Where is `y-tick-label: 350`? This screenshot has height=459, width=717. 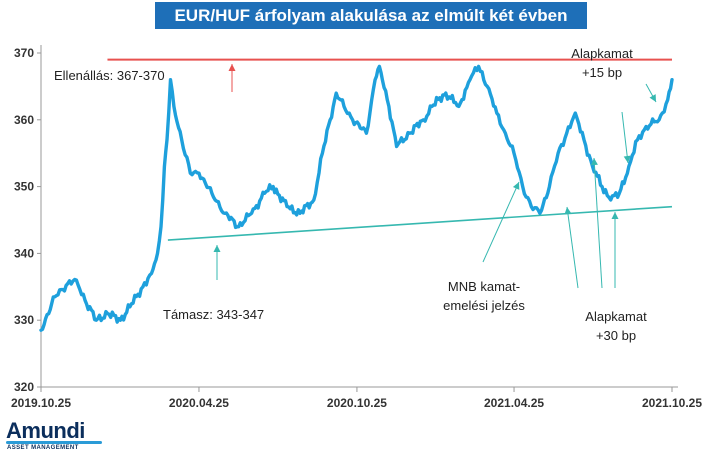 y-tick-label: 350 is located at coordinates (24, 187).